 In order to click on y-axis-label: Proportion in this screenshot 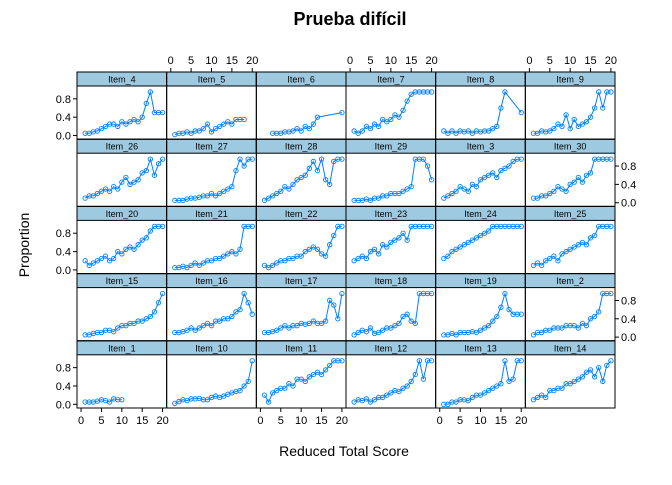, I will do `click(24, 245)`.